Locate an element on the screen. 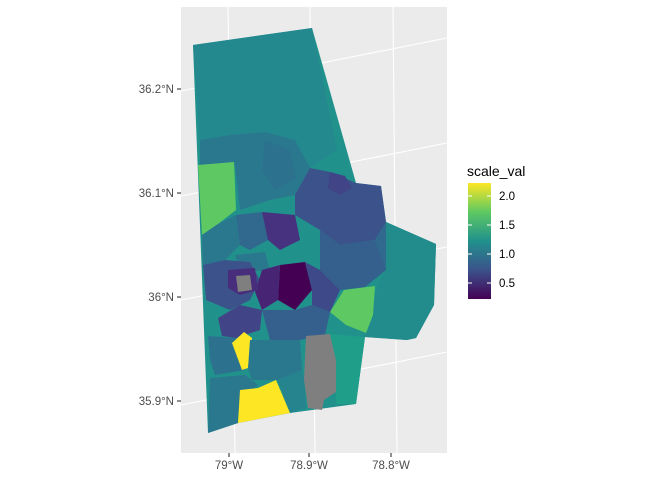 The height and width of the screenshot is (480, 672). x-tick-label: 79°W is located at coordinates (229, 466).